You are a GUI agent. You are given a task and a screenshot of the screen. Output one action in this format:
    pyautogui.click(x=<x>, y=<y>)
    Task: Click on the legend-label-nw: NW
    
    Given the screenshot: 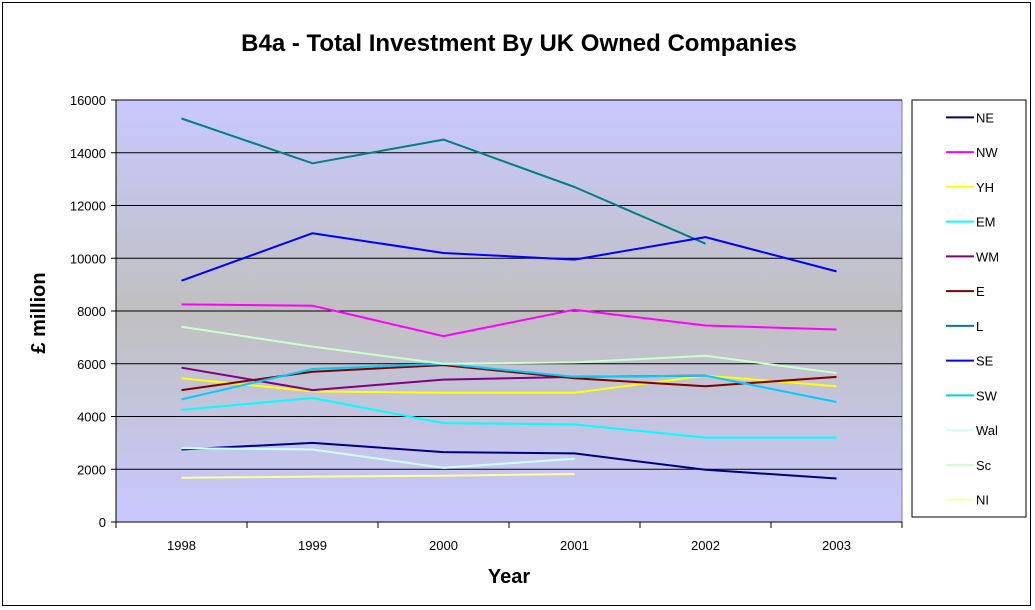 What is the action you would take?
    pyautogui.click(x=987, y=152)
    